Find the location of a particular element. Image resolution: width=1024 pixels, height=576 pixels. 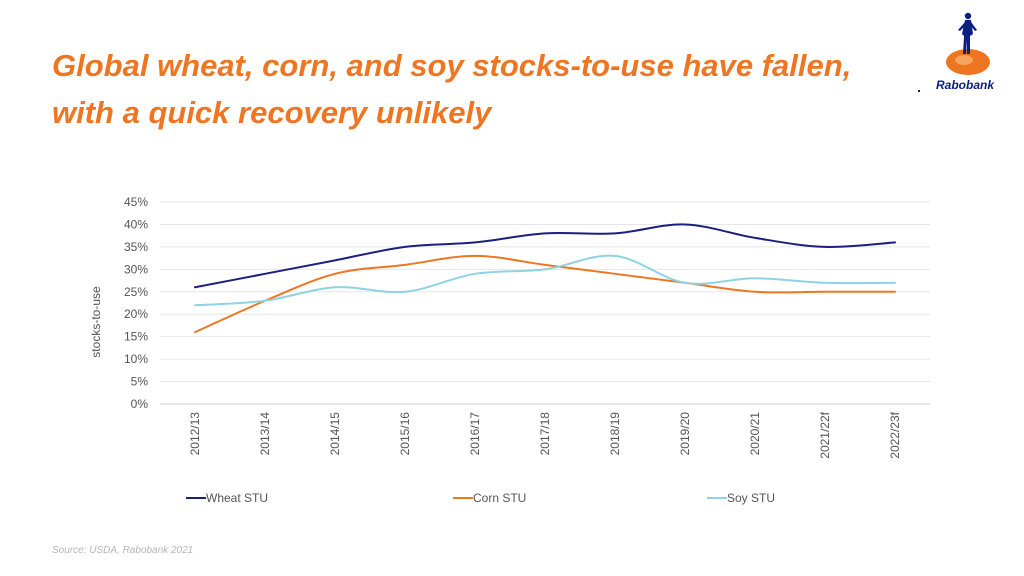

x-tick-label: 2015/16 is located at coordinates (405, 434).